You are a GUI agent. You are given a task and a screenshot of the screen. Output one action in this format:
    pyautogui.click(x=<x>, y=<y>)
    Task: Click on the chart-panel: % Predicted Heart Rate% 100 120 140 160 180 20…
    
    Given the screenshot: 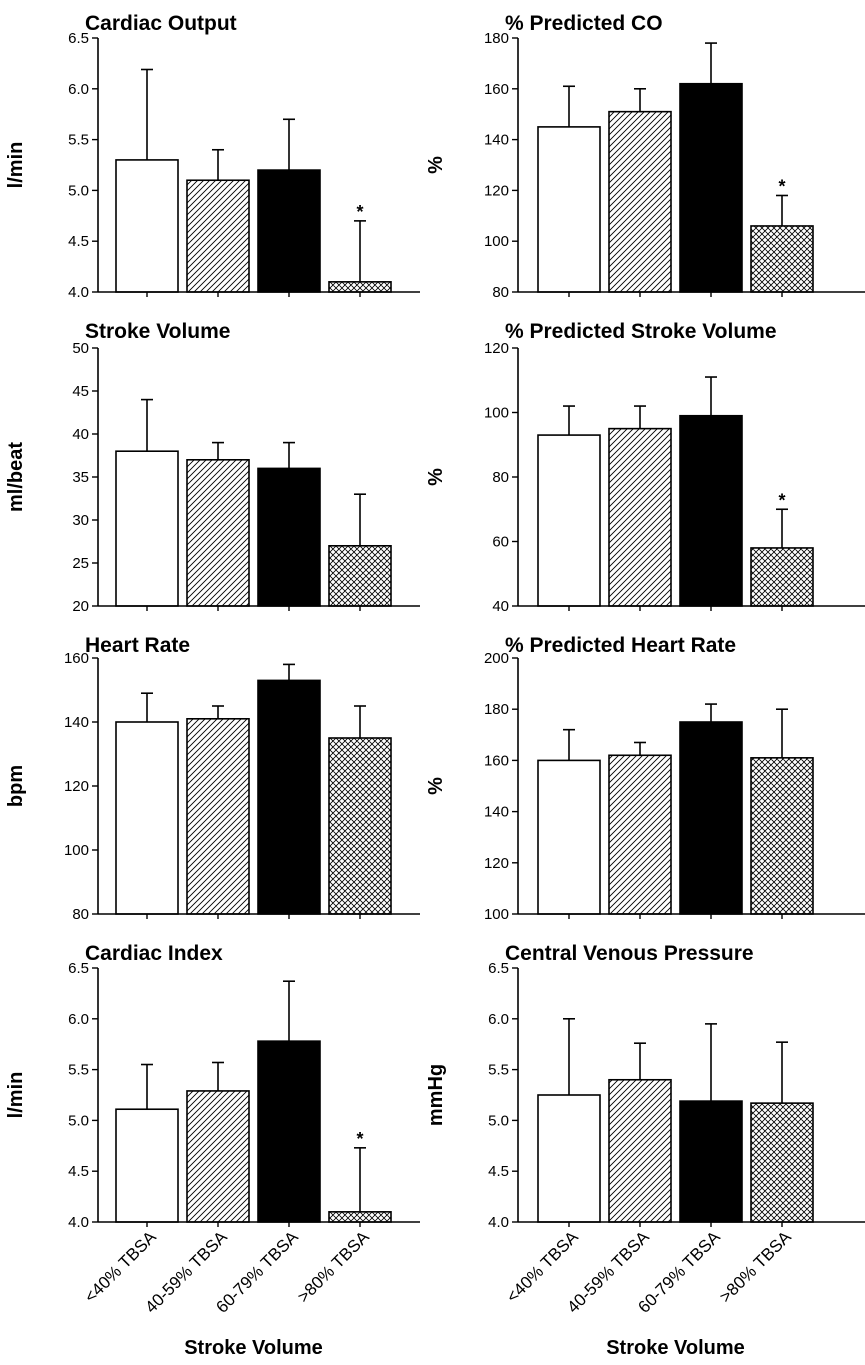 What is the action you would take?
    pyautogui.click(x=645, y=778)
    